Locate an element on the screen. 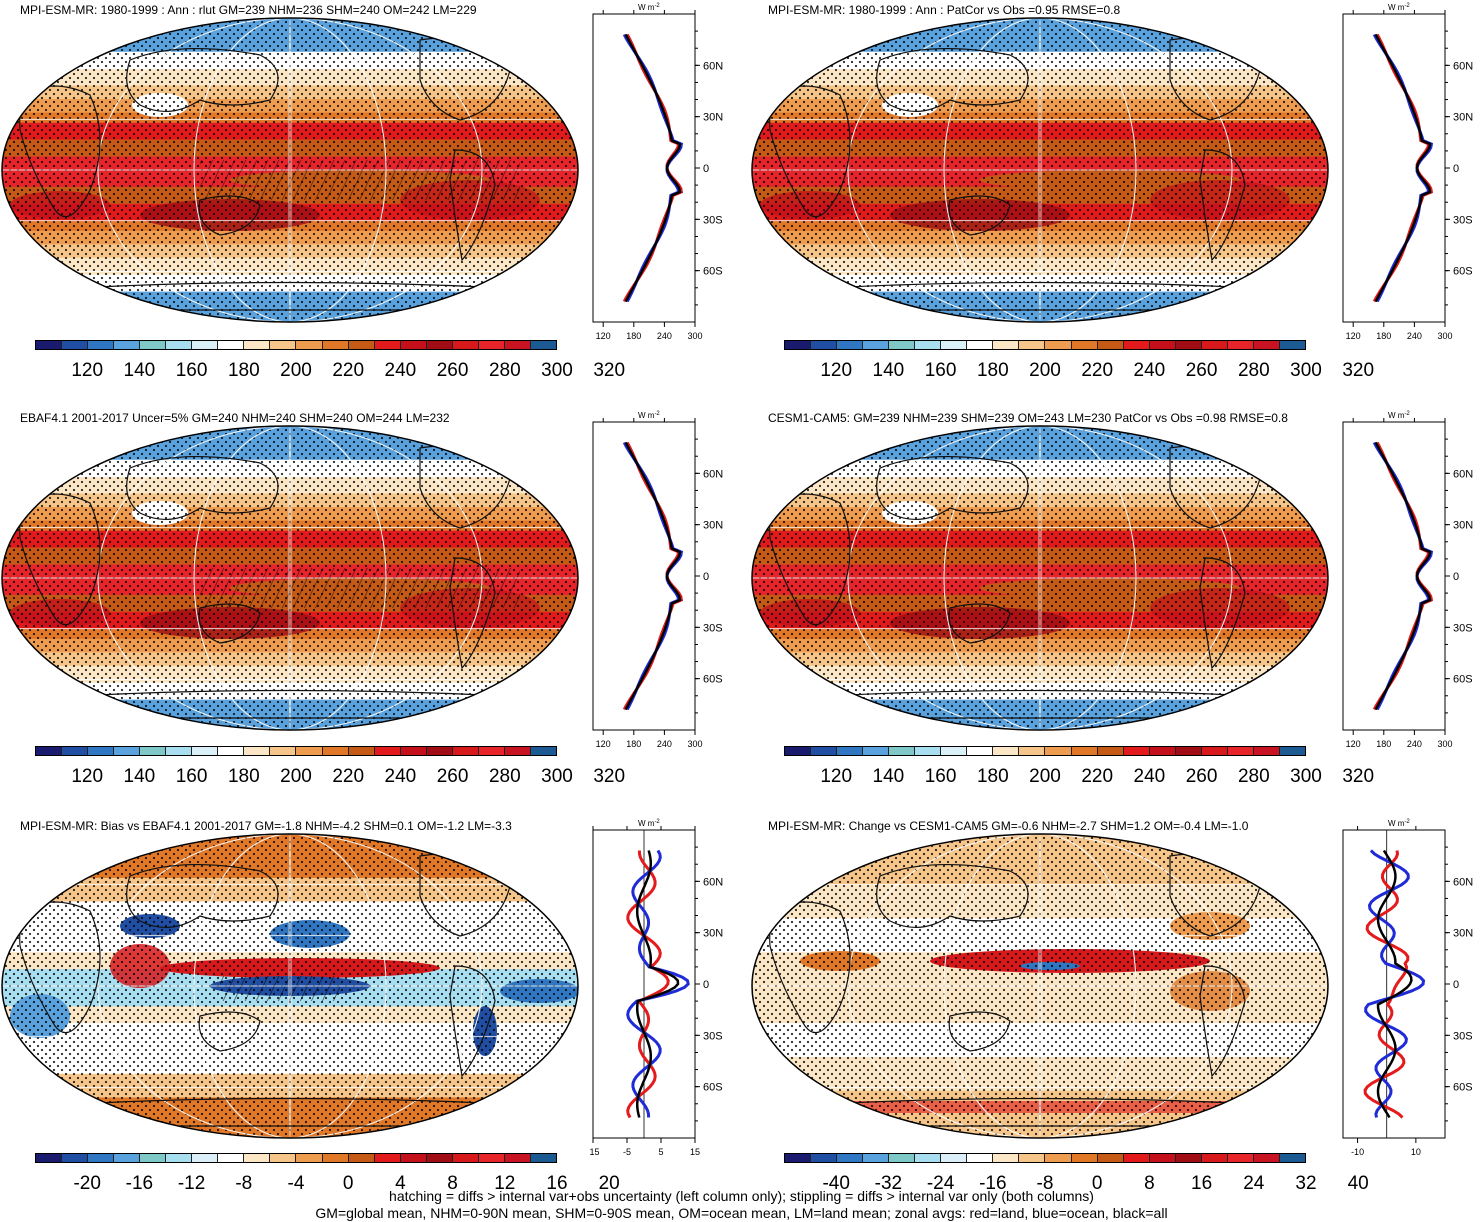  colorbar-tick-label: -32 is located at coordinates (888, 1183).